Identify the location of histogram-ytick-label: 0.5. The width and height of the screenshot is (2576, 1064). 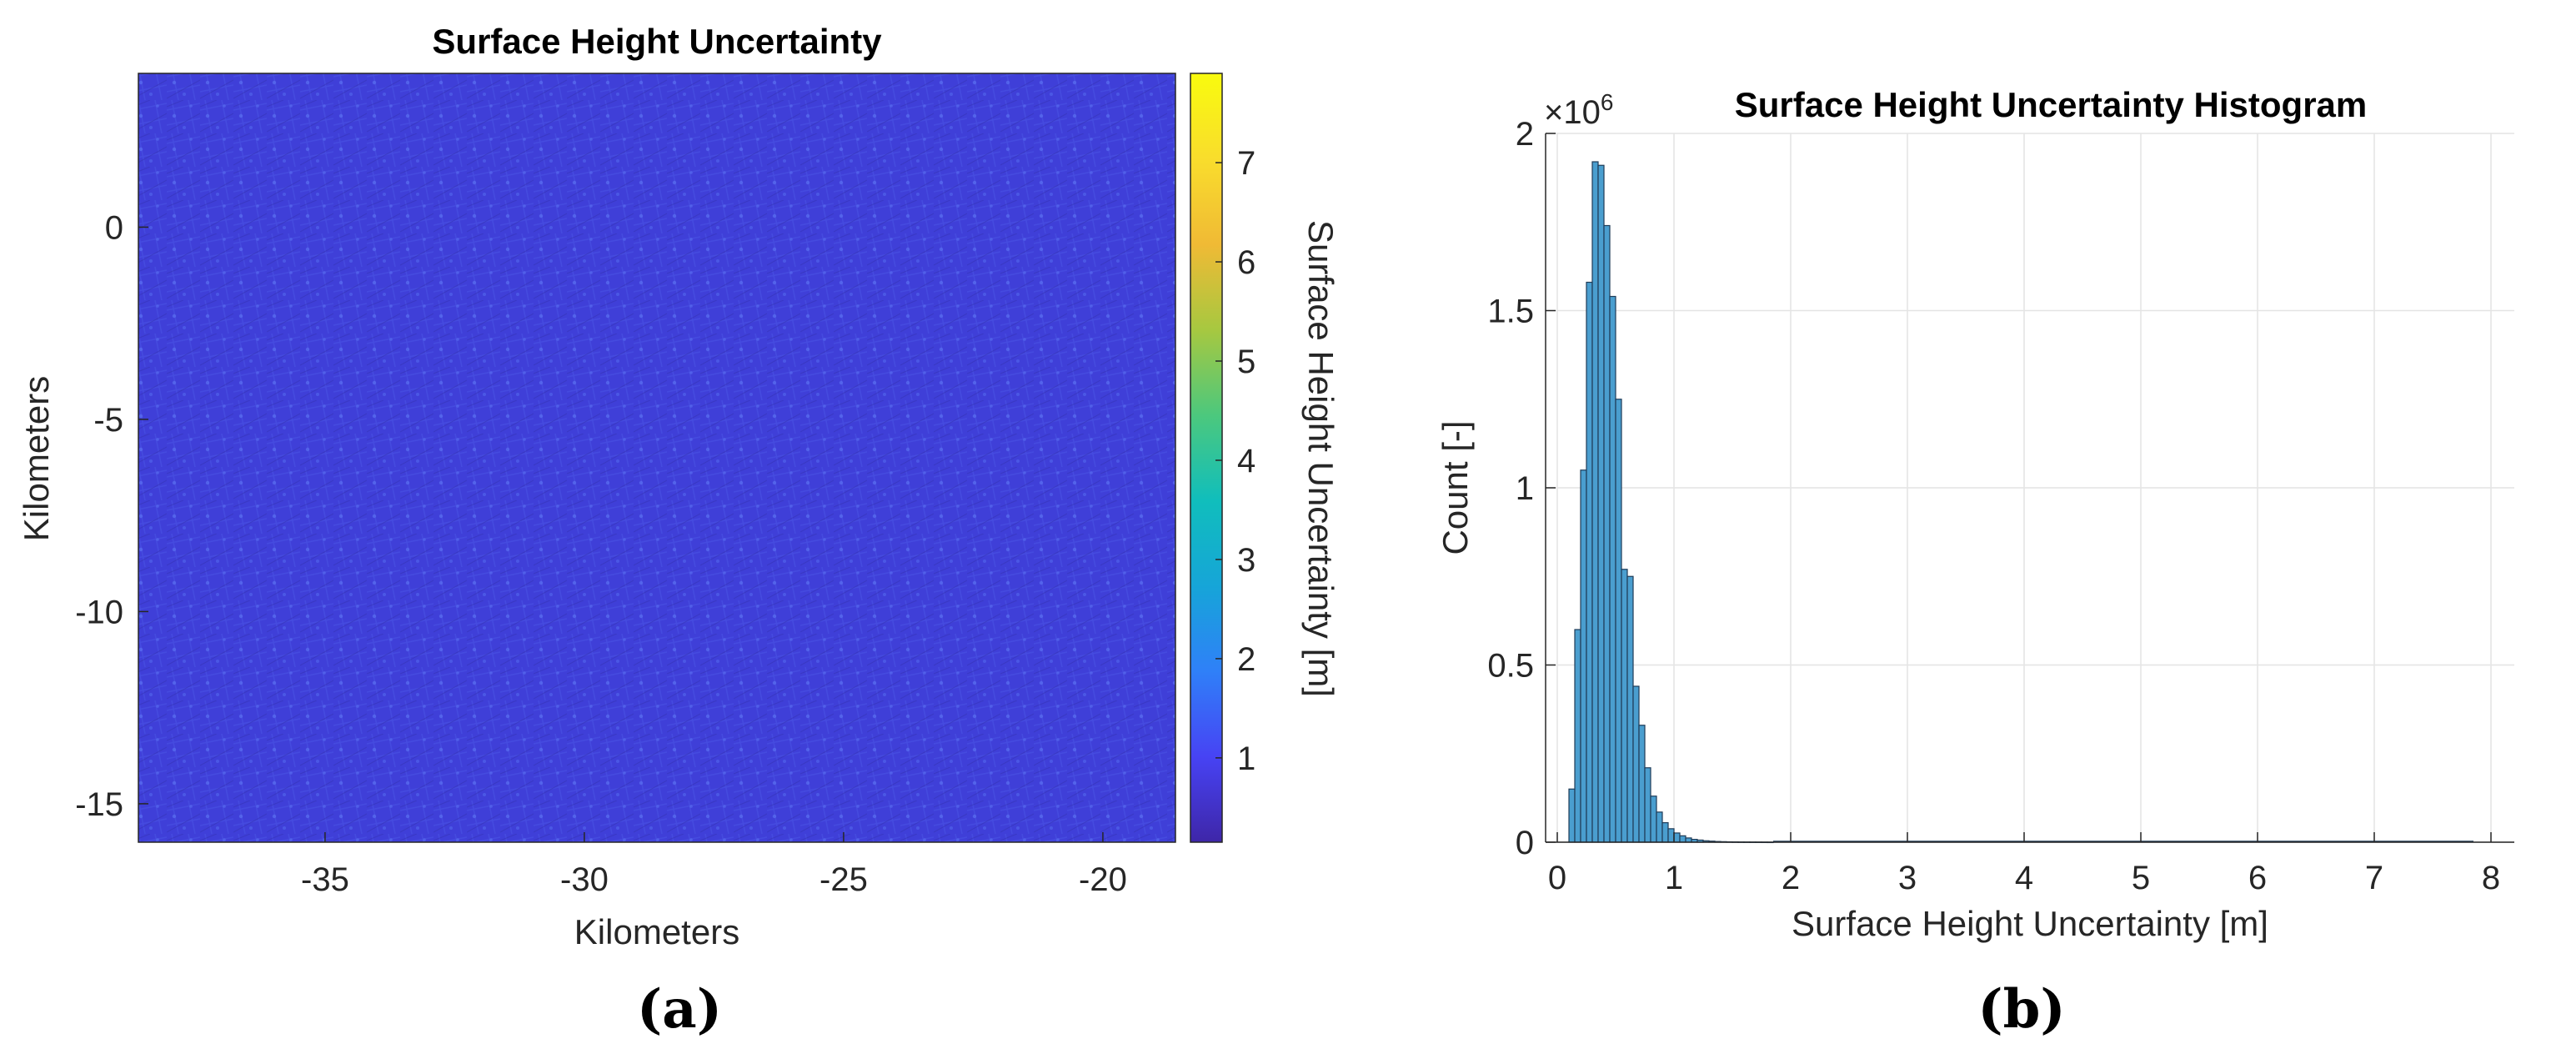
(1510, 666).